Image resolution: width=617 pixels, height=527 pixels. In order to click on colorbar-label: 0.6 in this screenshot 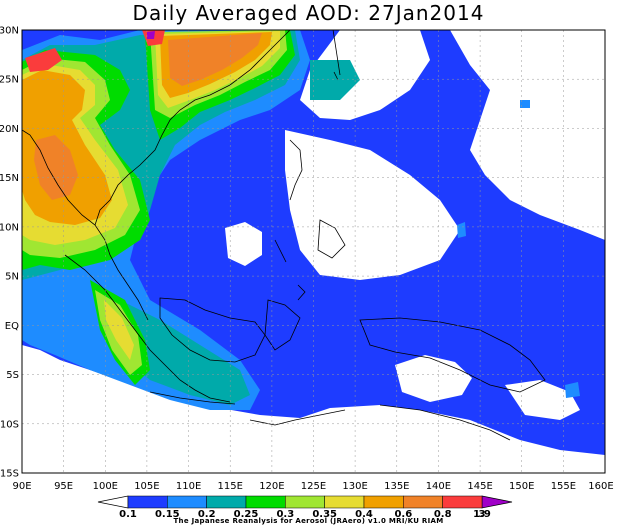, I will do `click(403, 514)`.